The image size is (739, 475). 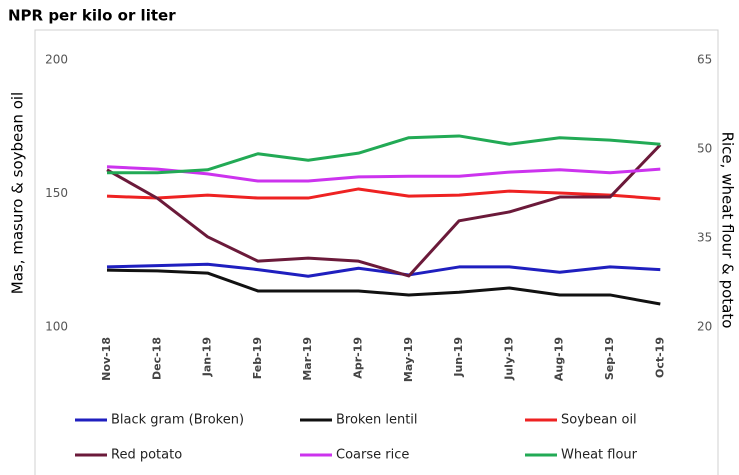 I want to click on y-tick-label: 100, so click(x=56, y=327).